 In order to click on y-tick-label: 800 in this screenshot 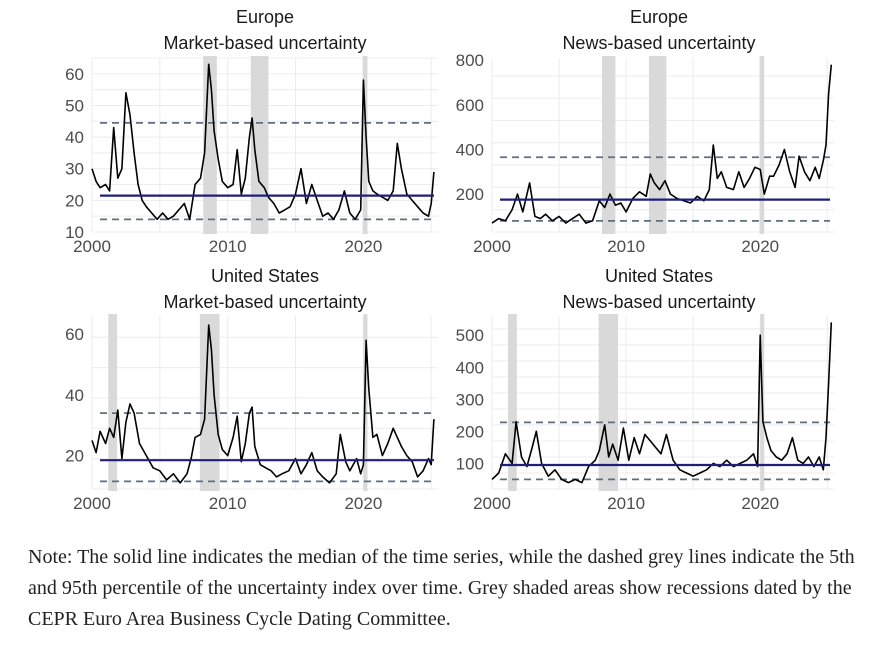, I will do `click(470, 60)`.